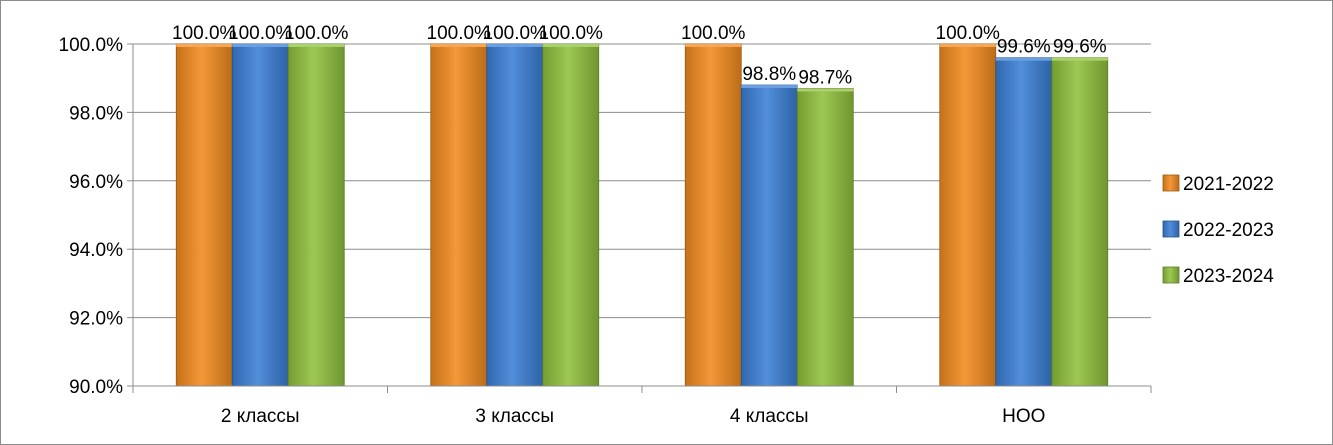 The image size is (1333, 445). What do you see at coordinates (1228, 276) in the screenshot?
I see `legend-label: 2023-2024` at bounding box center [1228, 276].